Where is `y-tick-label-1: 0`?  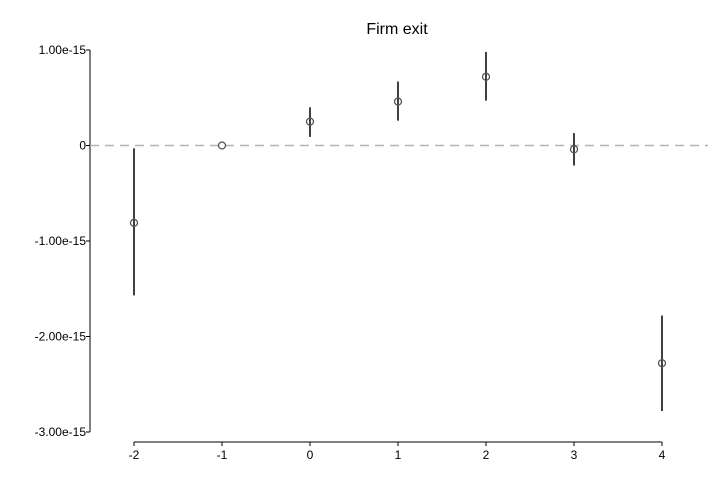 y-tick-label-1: 0 is located at coordinates (82, 146).